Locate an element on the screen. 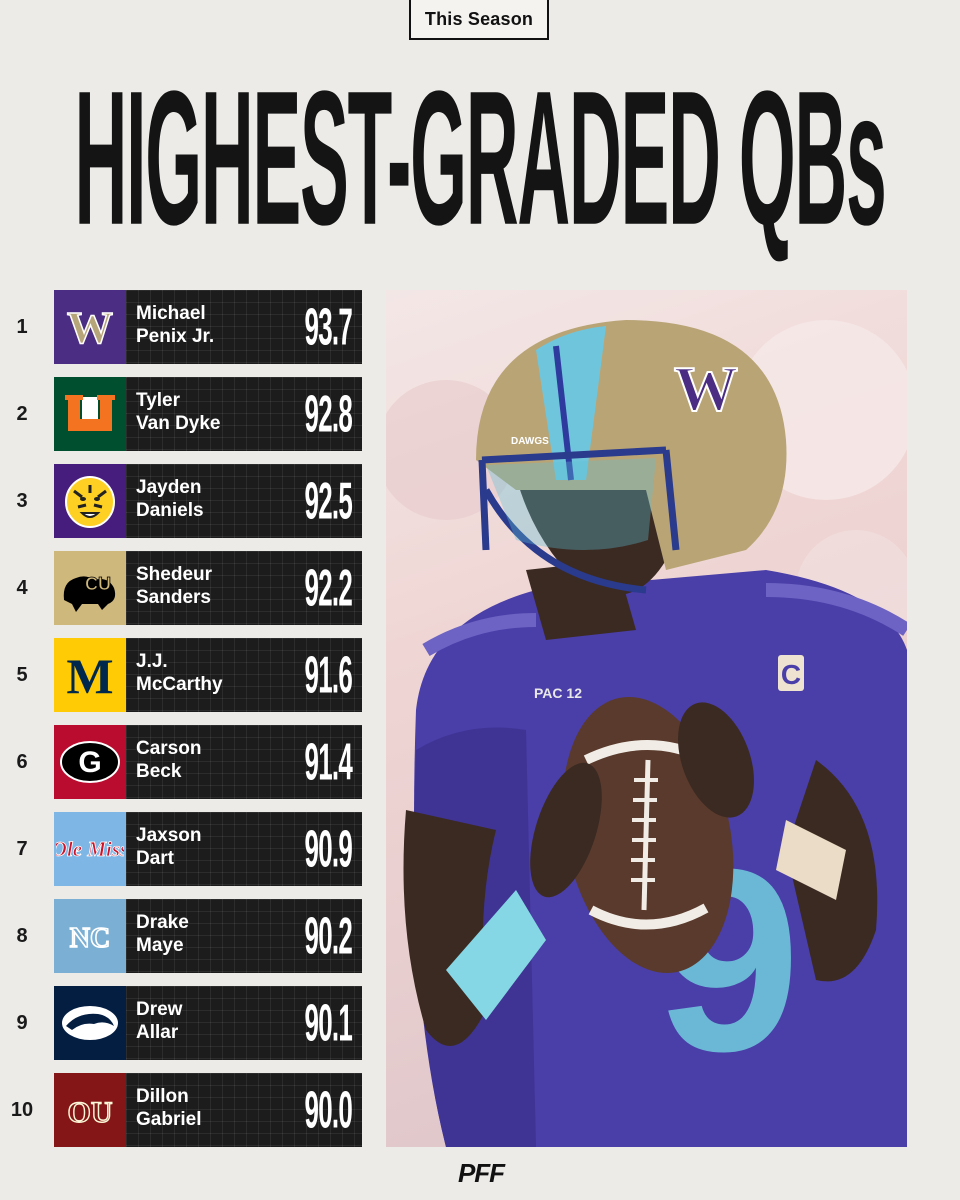 The image size is (960, 1200). washington-w-icon: W is located at coordinates (90, 327).